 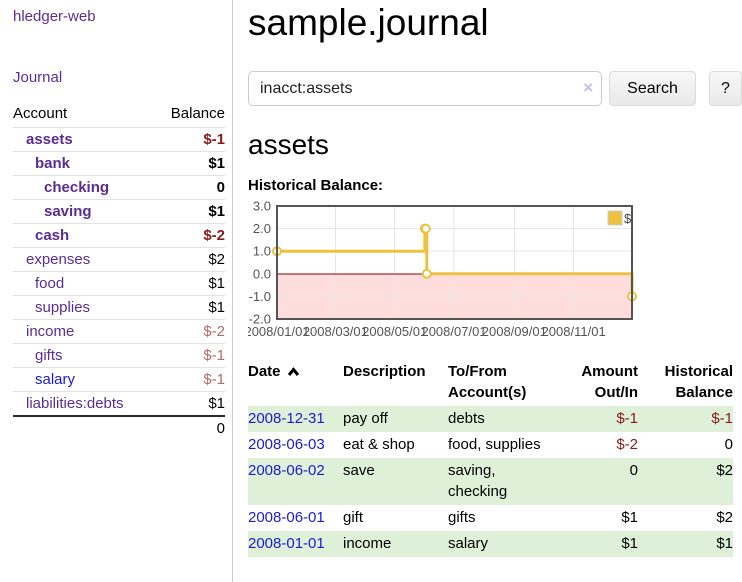 What do you see at coordinates (119, 307) in the screenshot?
I see `account-row: supplies $1` at bounding box center [119, 307].